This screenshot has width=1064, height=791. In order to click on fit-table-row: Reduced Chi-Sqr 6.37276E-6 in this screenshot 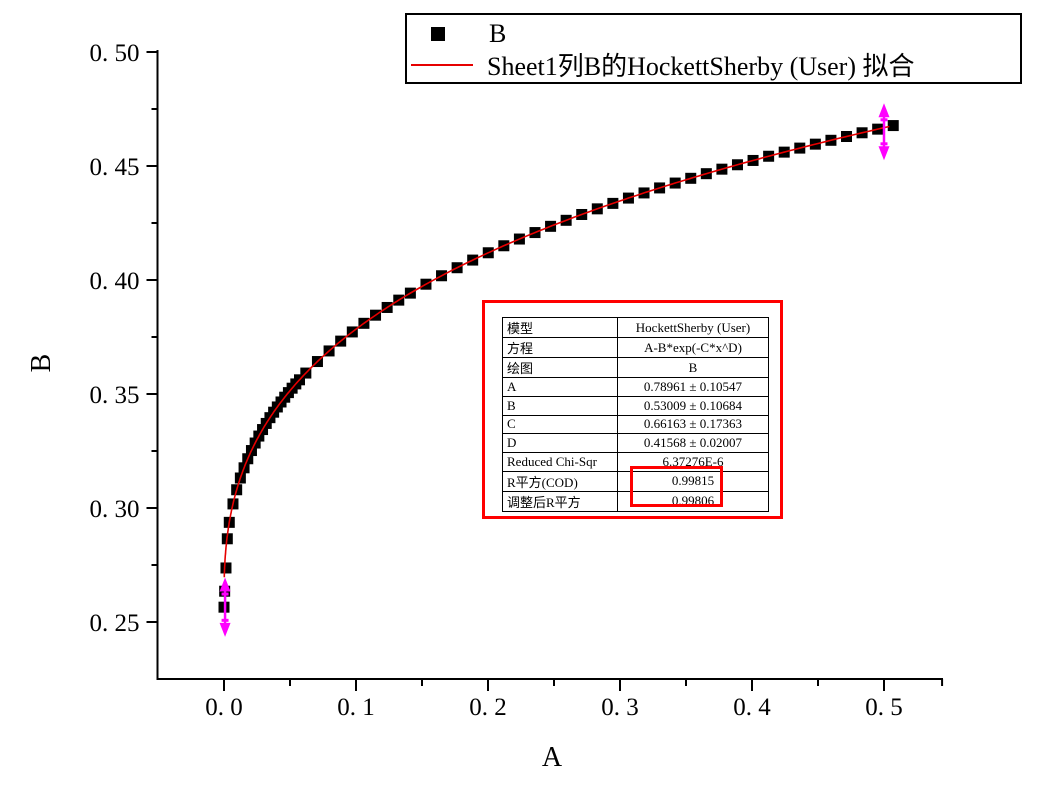, I will do `click(635, 462)`.